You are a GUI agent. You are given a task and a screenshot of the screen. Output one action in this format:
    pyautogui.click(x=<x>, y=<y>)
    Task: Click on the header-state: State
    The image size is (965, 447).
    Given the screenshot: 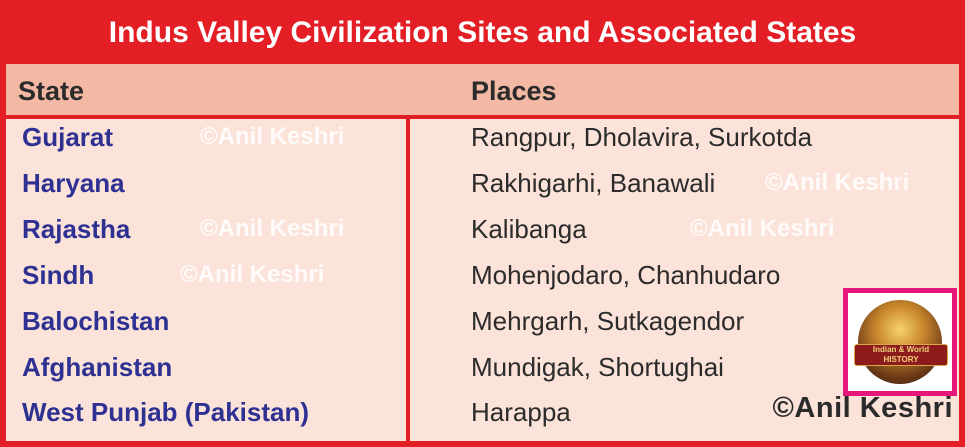 What is the action you would take?
    pyautogui.click(x=51, y=91)
    